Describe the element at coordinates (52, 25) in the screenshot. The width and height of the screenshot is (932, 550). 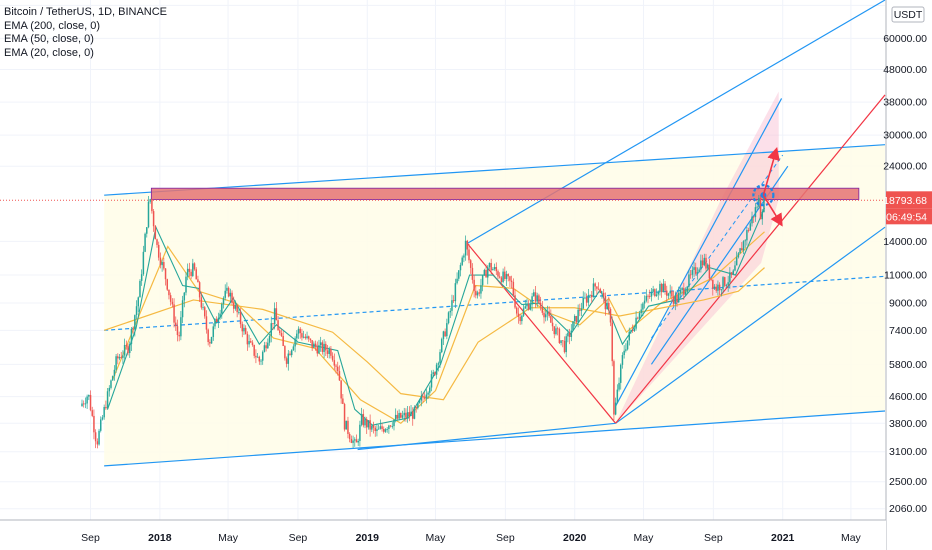
I see `indicator-ema-200: EMA (200, close, 0)` at that location.